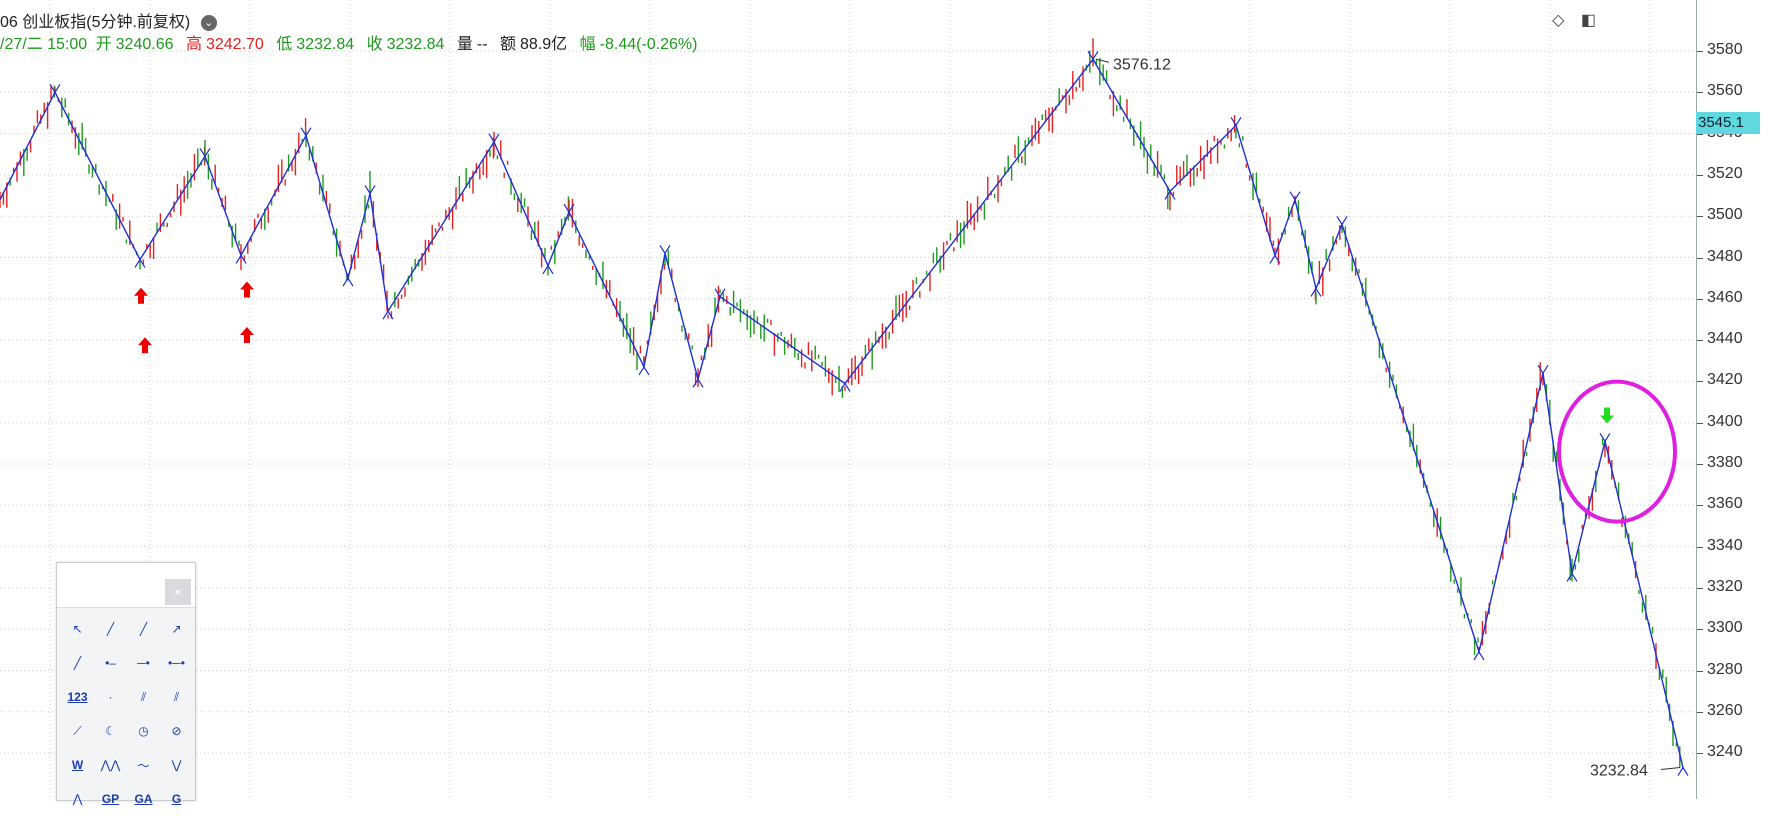  Describe the element at coordinates (1725, 339) in the screenshot. I see `y-tick-label: 3440` at that location.